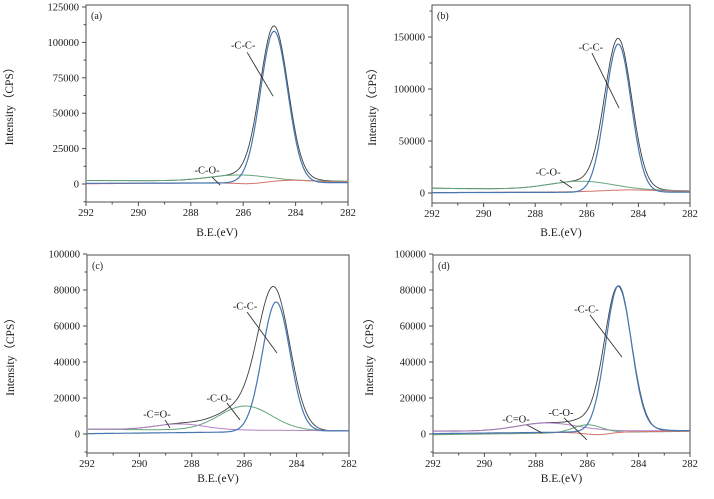 The width and height of the screenshot is (714, 499). I want to click on plot-box, so click(561, 104).